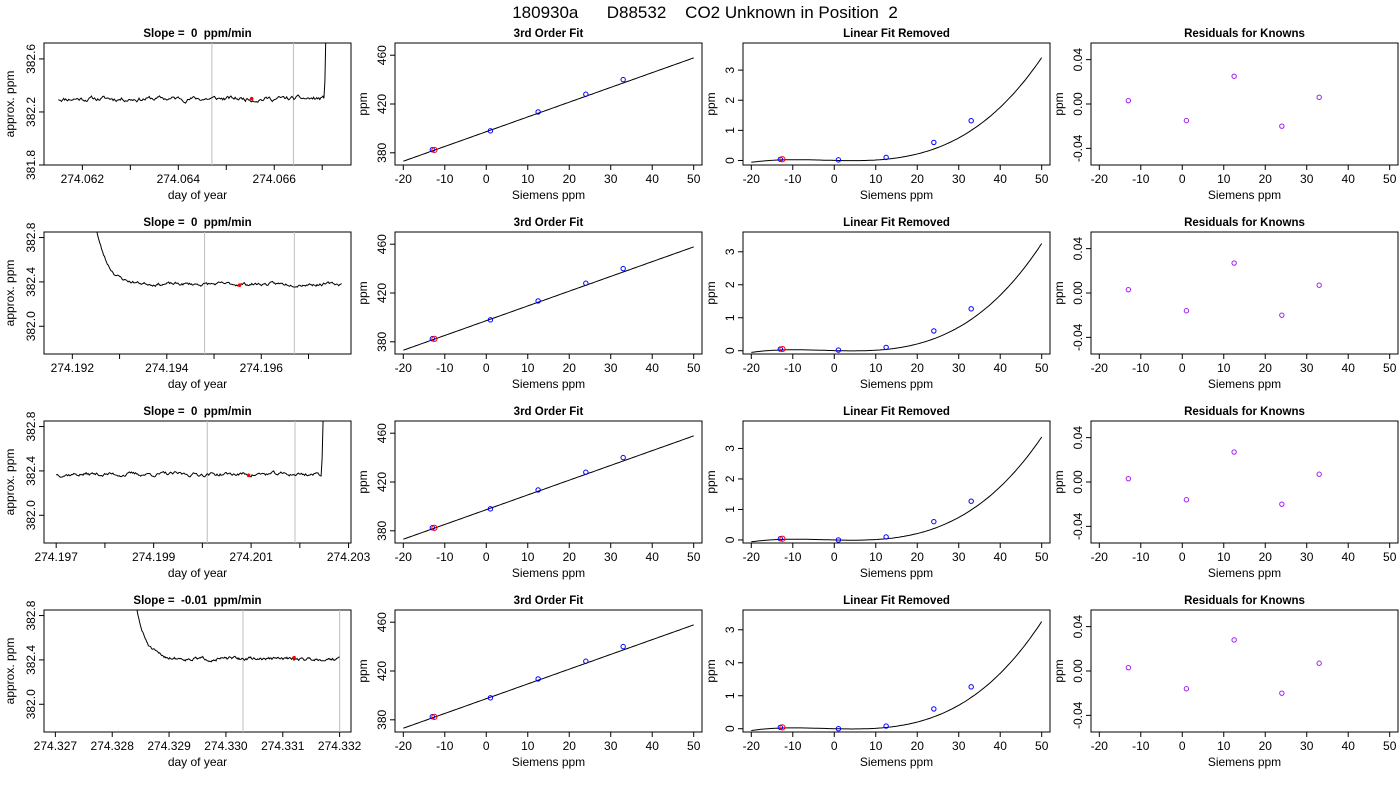 The image size is (1400, 800). I want to click on x-tick-label: 274.194, so click(167, 368).